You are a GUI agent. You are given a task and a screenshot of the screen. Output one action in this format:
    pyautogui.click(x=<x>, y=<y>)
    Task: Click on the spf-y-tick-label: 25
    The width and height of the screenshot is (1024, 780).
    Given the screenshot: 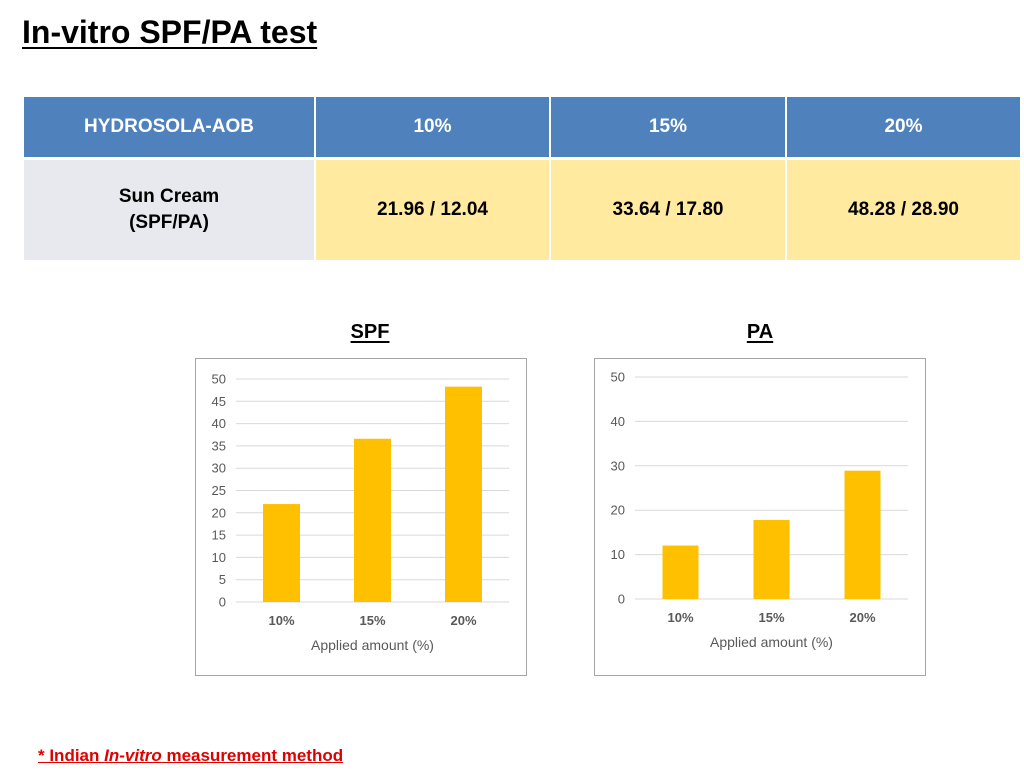 What is the action you would take?
    pyautogui.click(x=219, y=490)
    